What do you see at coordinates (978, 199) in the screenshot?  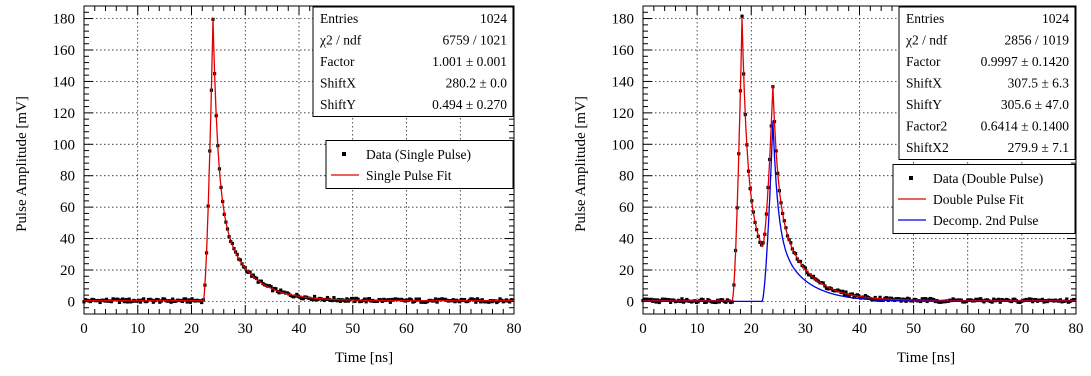 I see `legend-label: Double Pulse Fit` at bounding box center [978, 199].